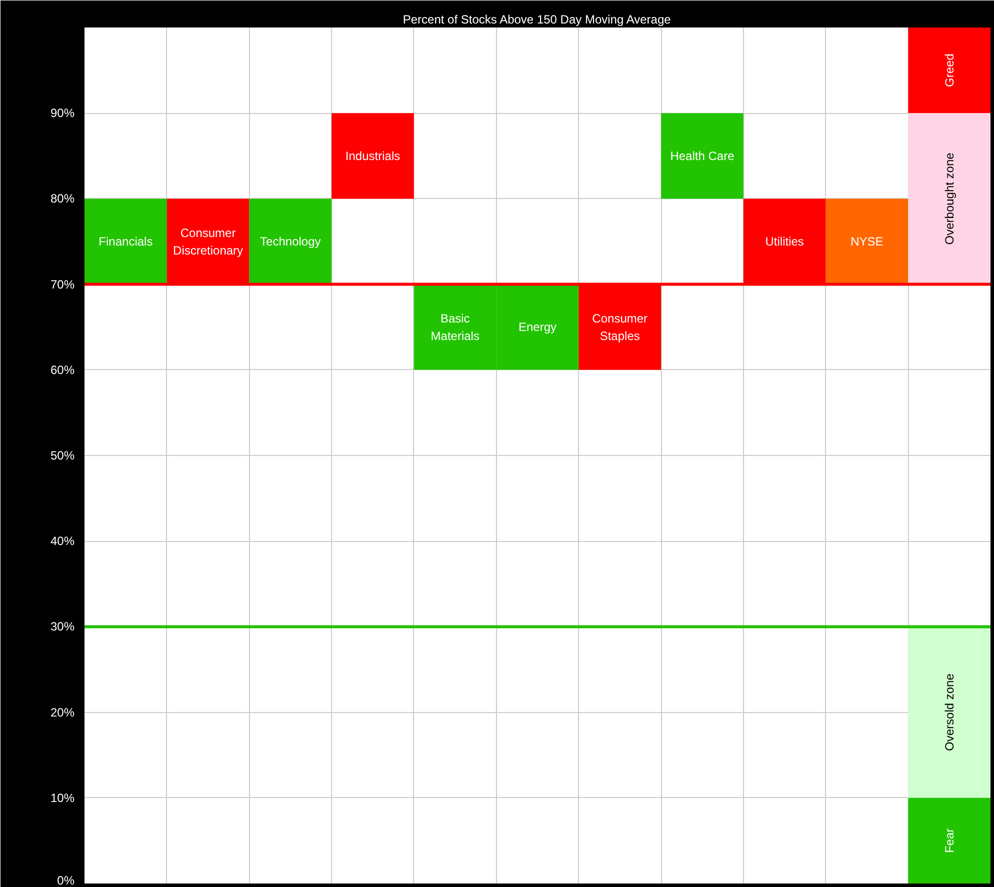 The height and width of the screenshot is (887, 994). Describe the element at coordinates (125, 241) in the screenshot. I see `series-label: Financials` at that location.